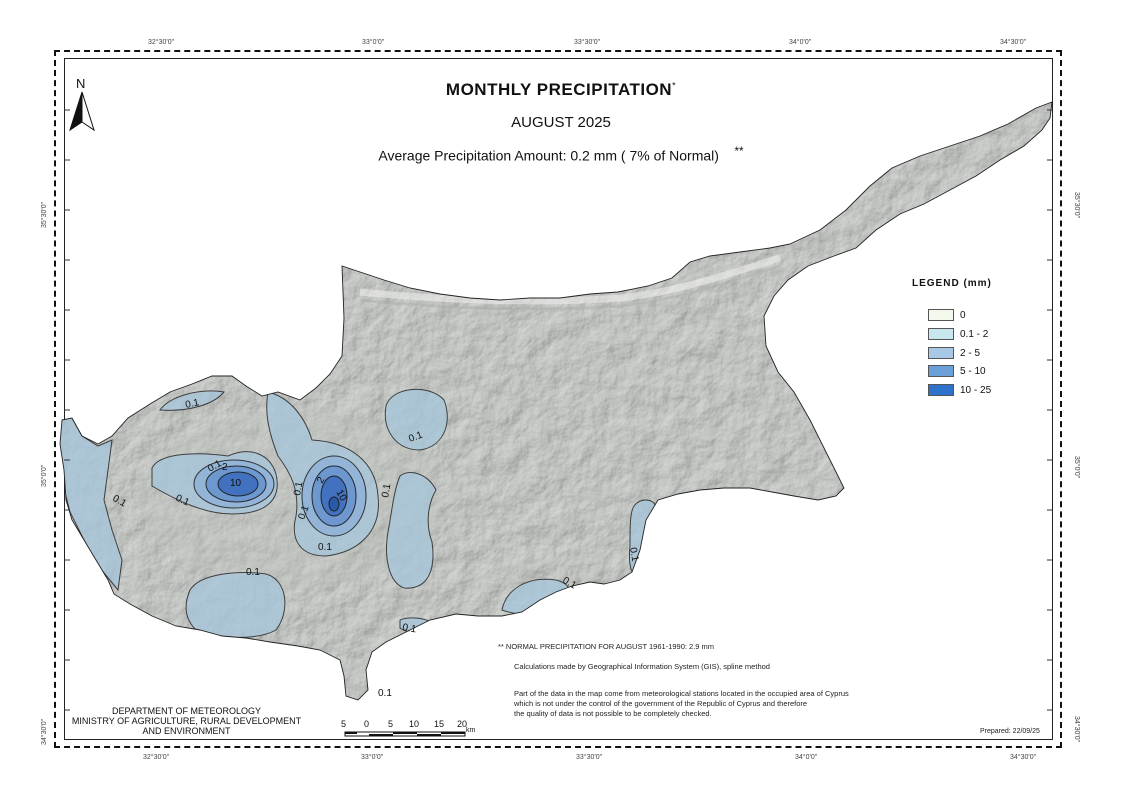 This screenshot has width=1122, height=794. What do you see at coordinates (974, 334) in the screenshot?
I see `legend-label: 0.1 - 2` at bounding box center [974, 334].